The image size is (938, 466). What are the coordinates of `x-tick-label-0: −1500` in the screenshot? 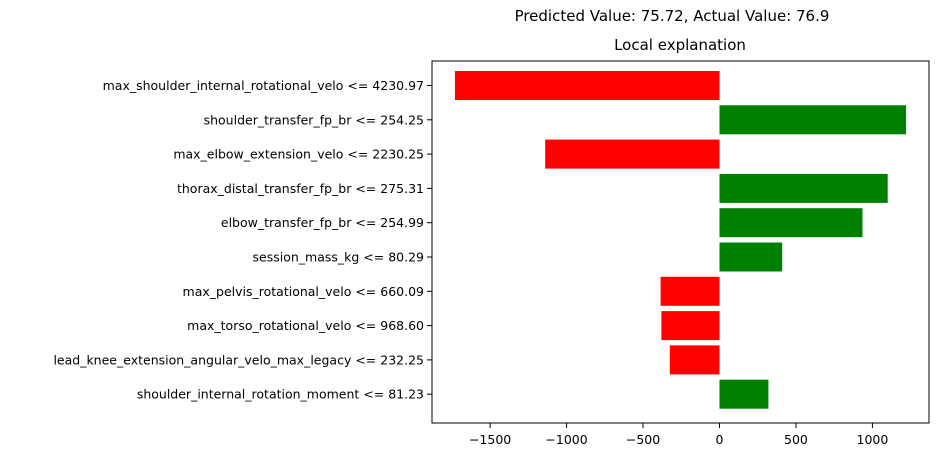 It's located at (490, 439).